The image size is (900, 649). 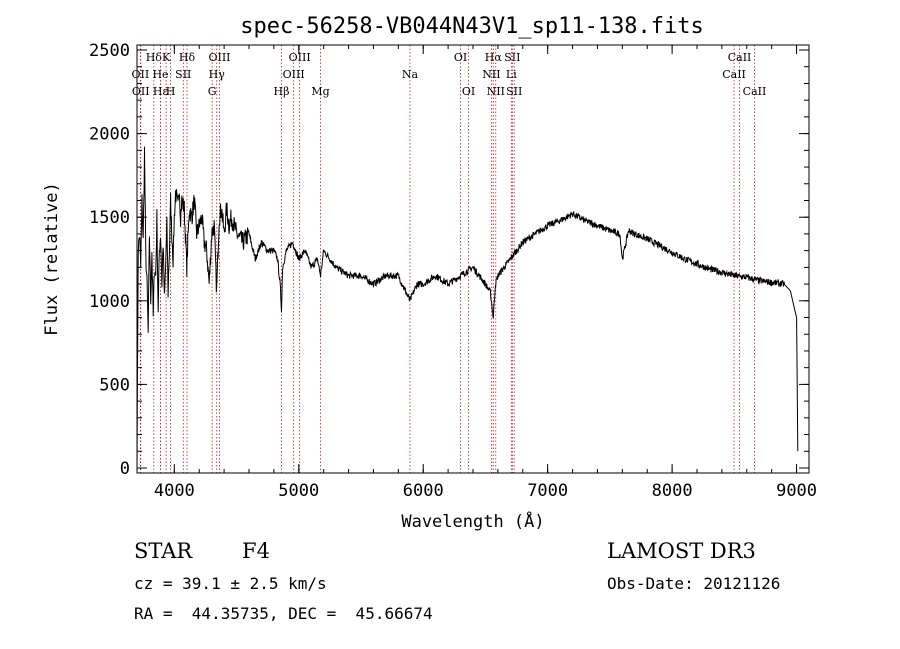 What do you see at coordinates (109, 302) in the screenshot?
I see `y-tick-label-2: 1000` at bounding box center [109, 302].